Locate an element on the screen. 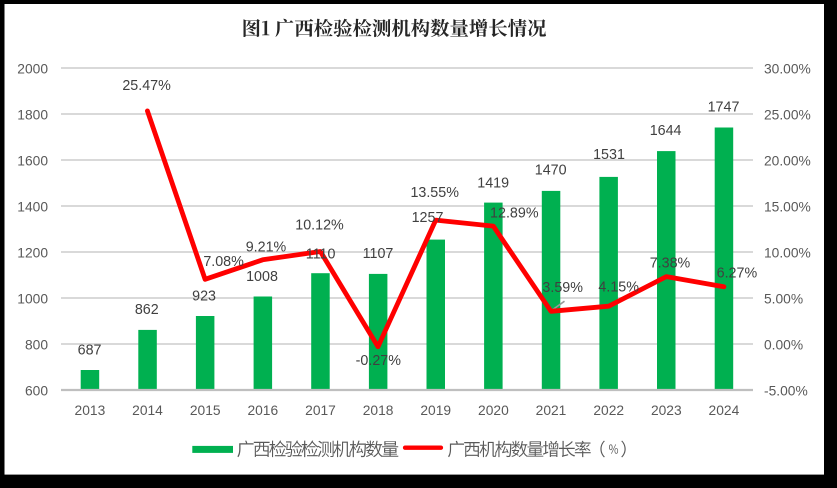  svg-text: -0.27% is located at coordinates (379, 361).